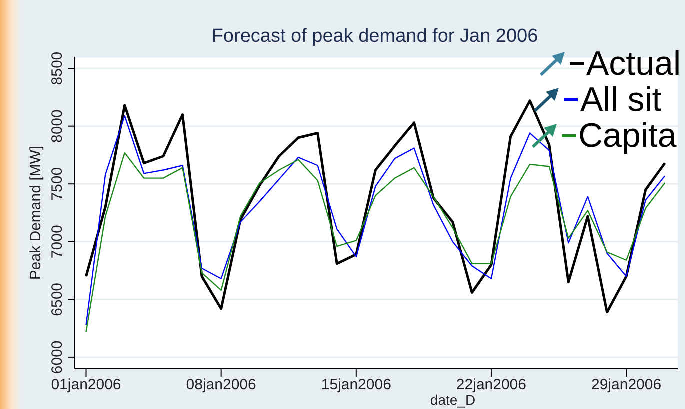 The width and height of the screenshot is (685, 409). Describe the element at coordinates (621, 100) in the screenshot. I see `legend-label: All sit` at that location.